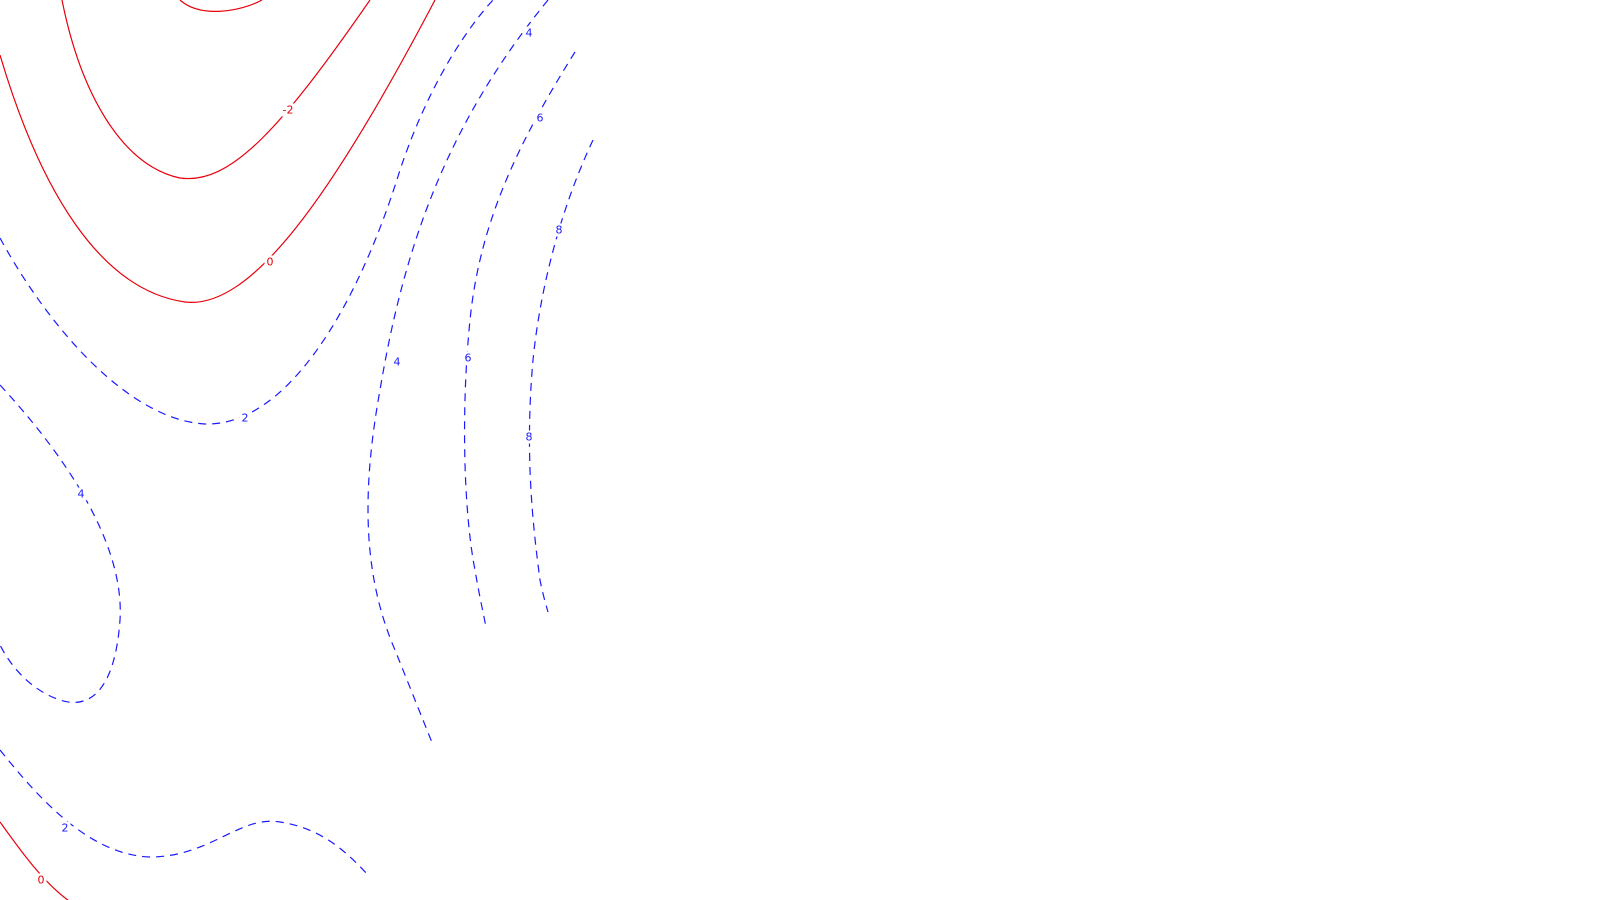  What do you see at coordinates (216, 90) in the screenshot?
I see `contour-line-minus2` at bounding box center [216, 90].